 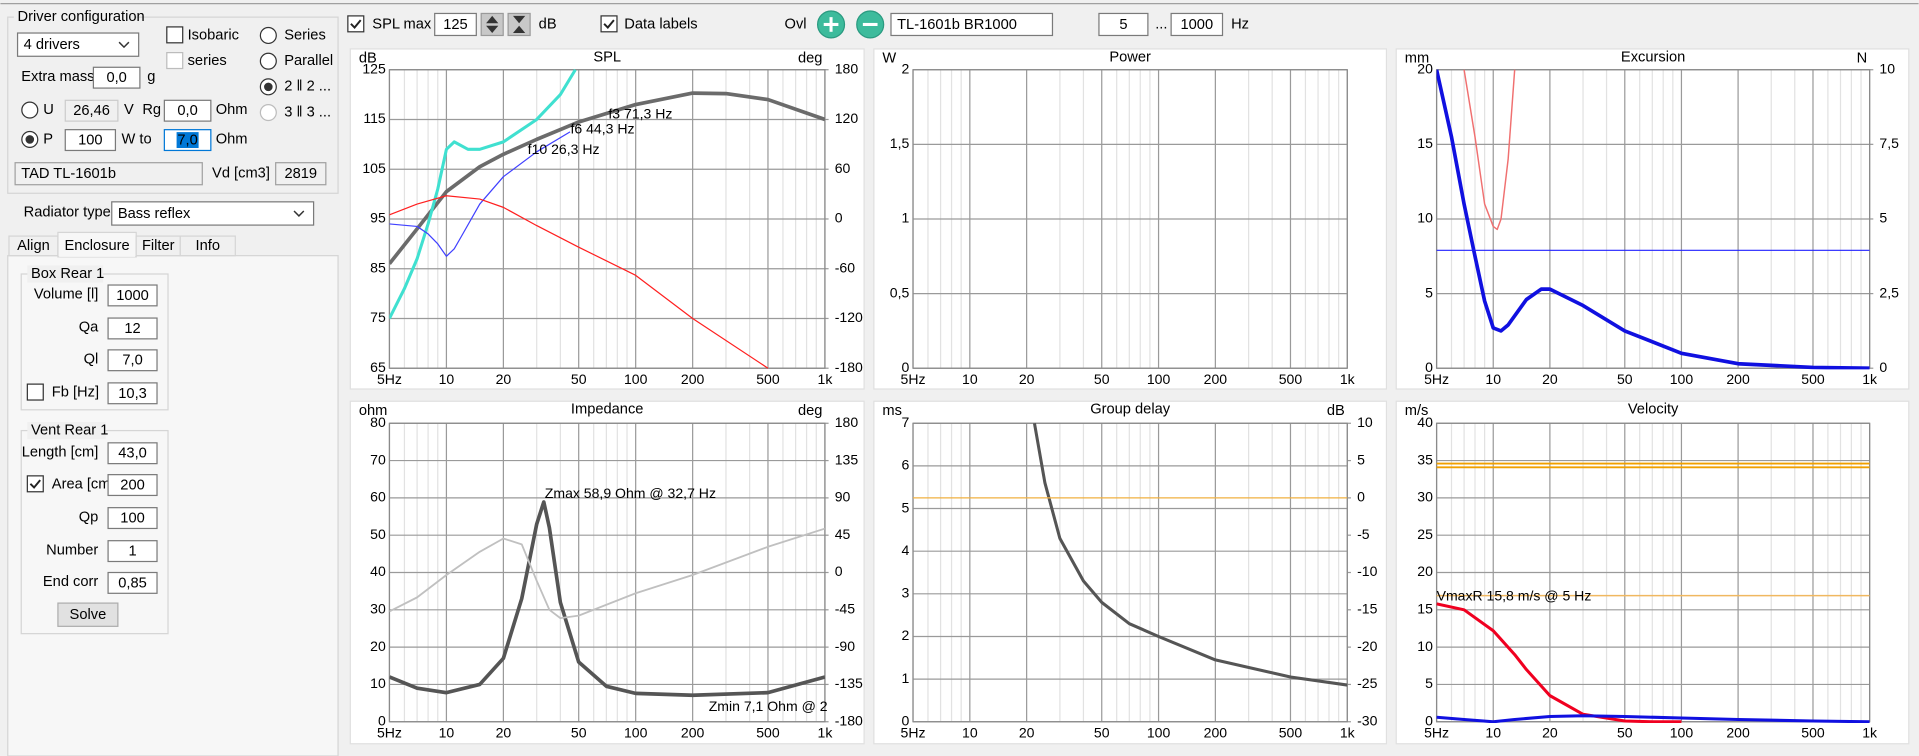 What do you see at coordinates (900, 292) in the screenshot?
I see `y-tick-label: 0,5` at bounding box center [900, 292].